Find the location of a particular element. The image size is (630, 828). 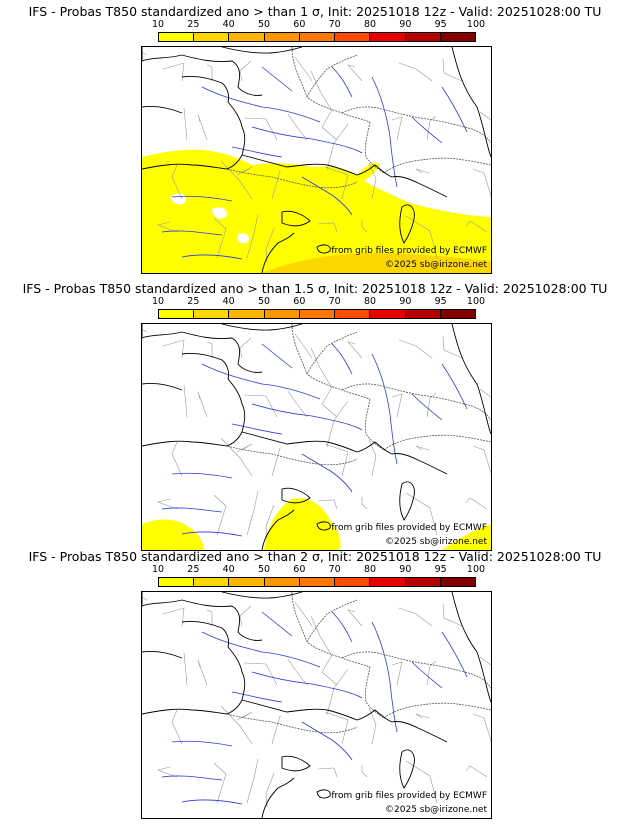

colorbar is located at coordinates (317, 37).